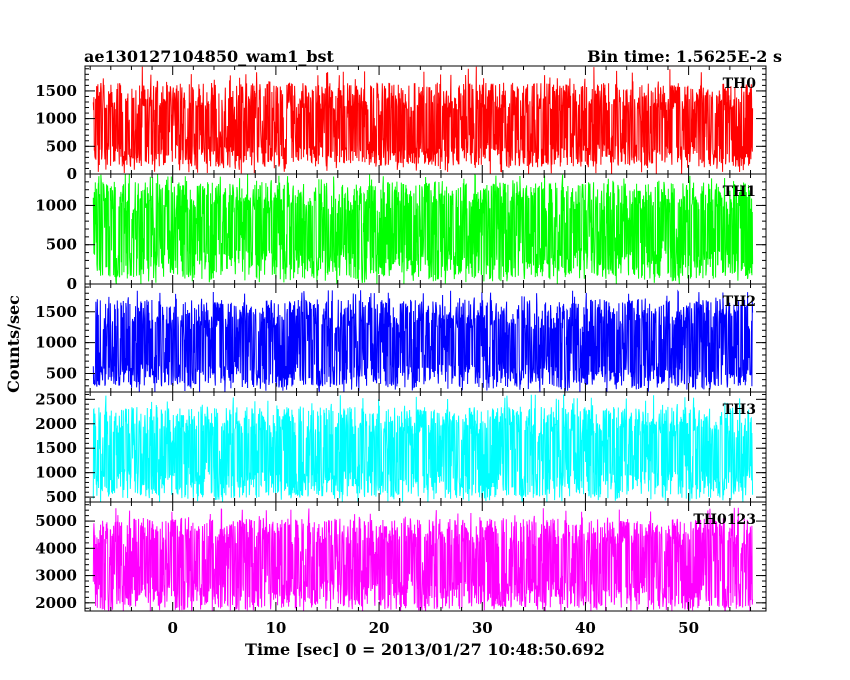 The height and width of the screenshot is (680, 850). Describe the element at coordinates (56, 548) in the screenshot. I see `y-tick-label: 4000` at that location.